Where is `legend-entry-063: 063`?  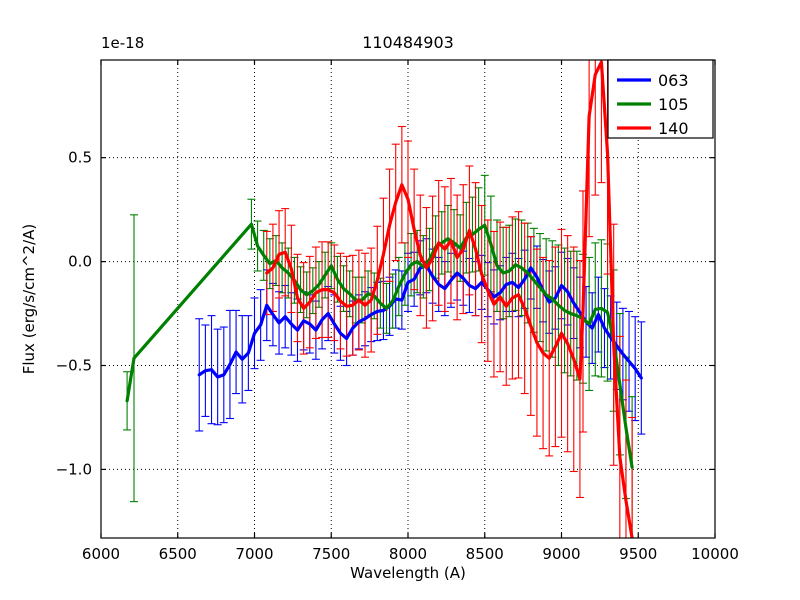
legend-entry-063: 063 is located at coordinates (653, 80).